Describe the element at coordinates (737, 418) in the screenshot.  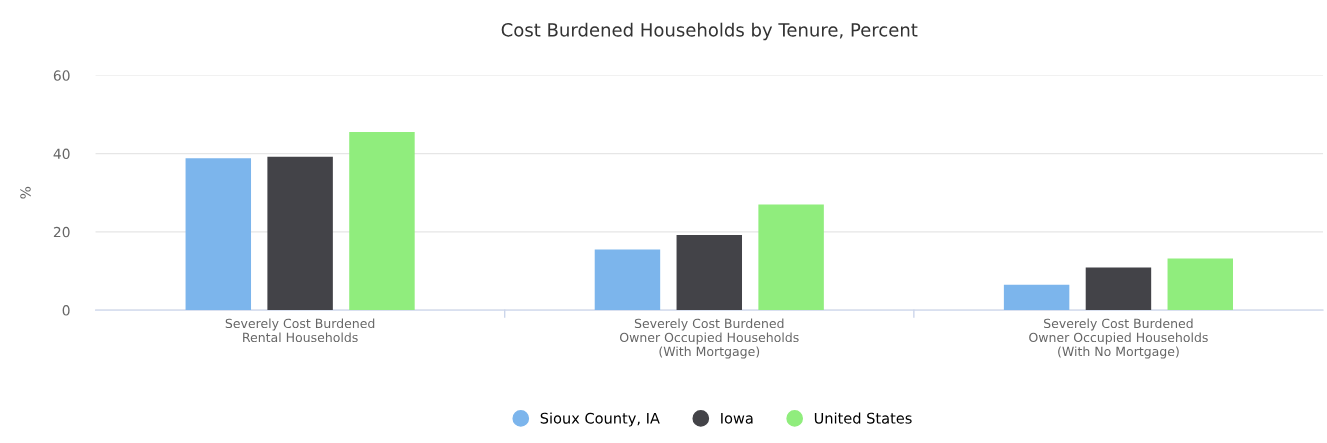
I see `legend-label: Iowa` at that location.